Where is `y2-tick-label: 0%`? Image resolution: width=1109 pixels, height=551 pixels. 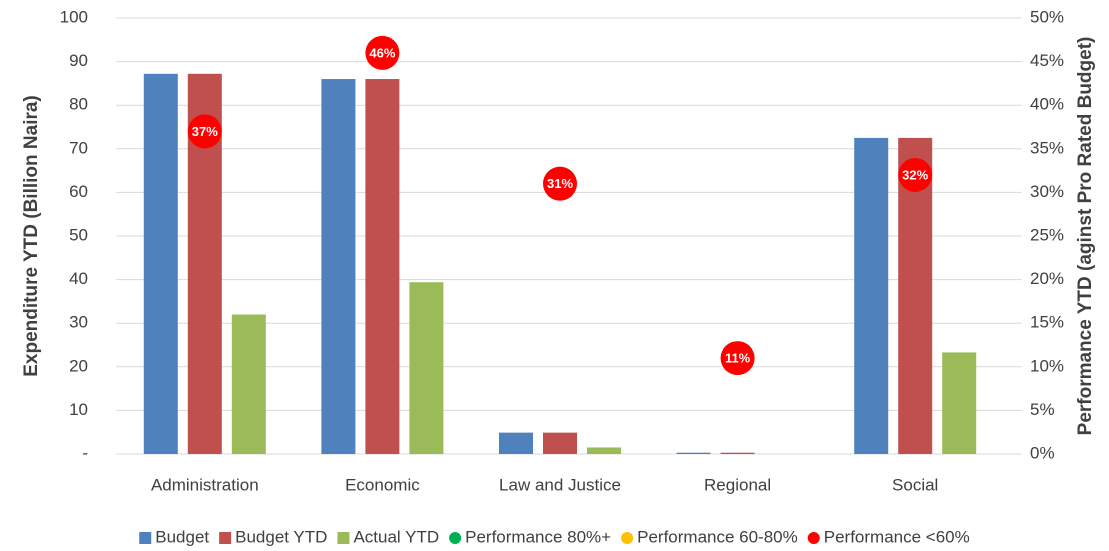 y2-tick-label: 0% is located at coordinates (1042, 452).